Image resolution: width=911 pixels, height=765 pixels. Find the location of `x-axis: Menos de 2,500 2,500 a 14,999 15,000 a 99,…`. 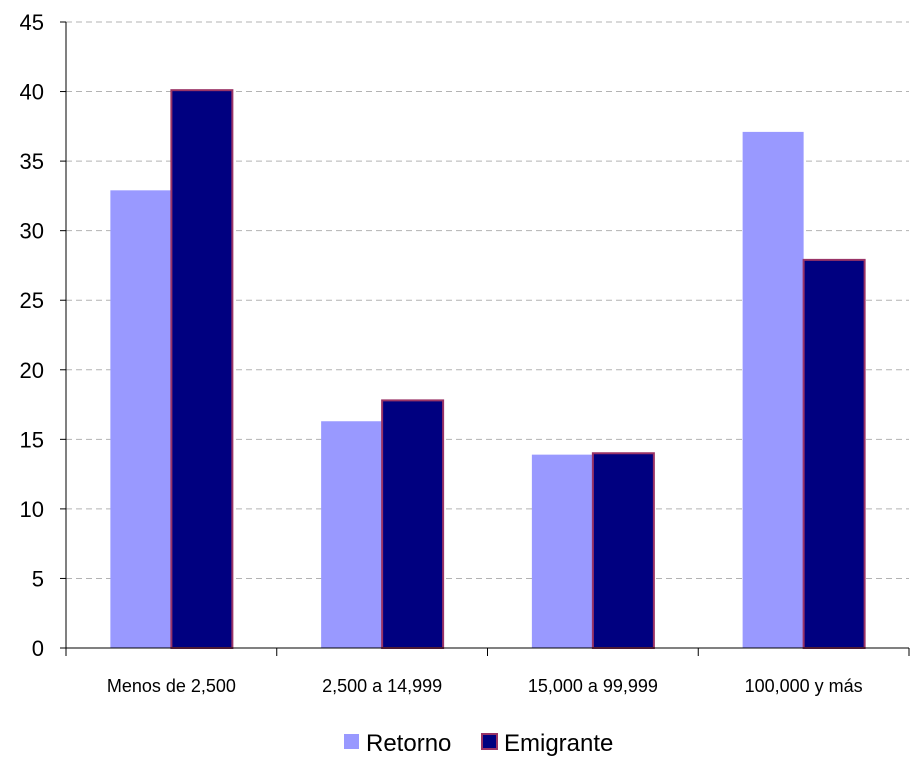

x-axis: Menos de 2,500 2,500 a 14,999 15,000 a 99,… is located at coordinates (487, 671).